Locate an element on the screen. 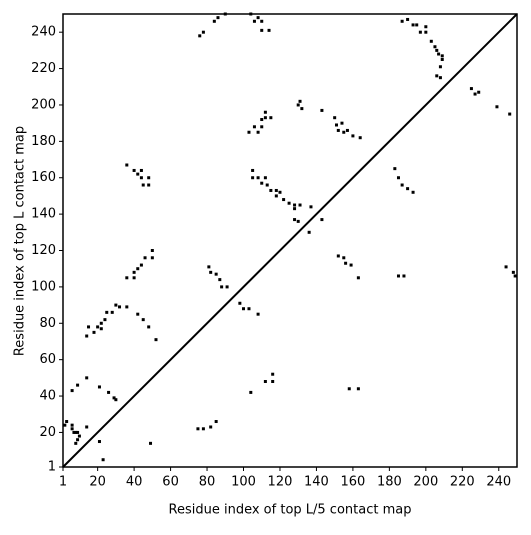 This screenshot has width=531, height=535. x-tick-label: 240 is located at coordinates (498, 482).